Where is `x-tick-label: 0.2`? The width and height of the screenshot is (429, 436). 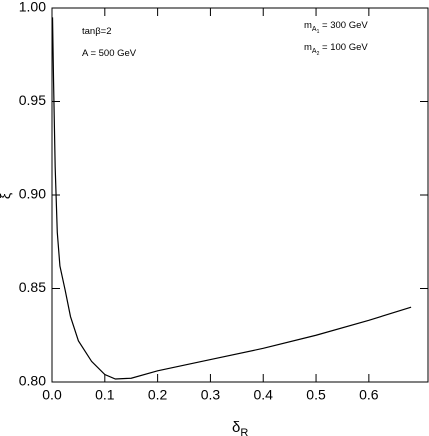 x-tick-label: 0.2 is located at coordinates (158, 395).